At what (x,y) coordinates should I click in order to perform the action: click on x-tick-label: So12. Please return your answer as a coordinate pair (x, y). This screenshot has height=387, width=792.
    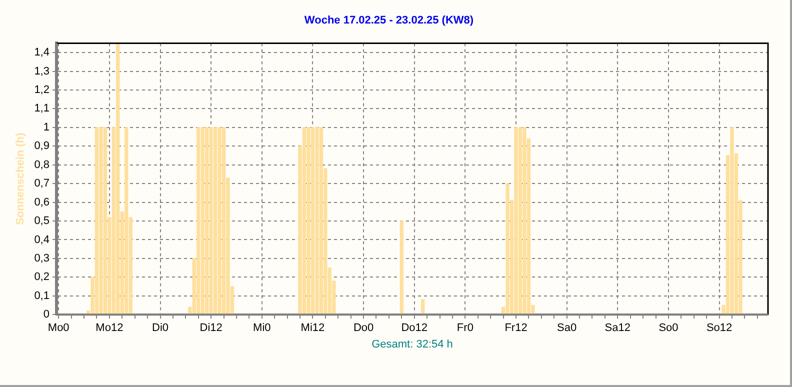
    Looking at the image, I should click on (719, 328).